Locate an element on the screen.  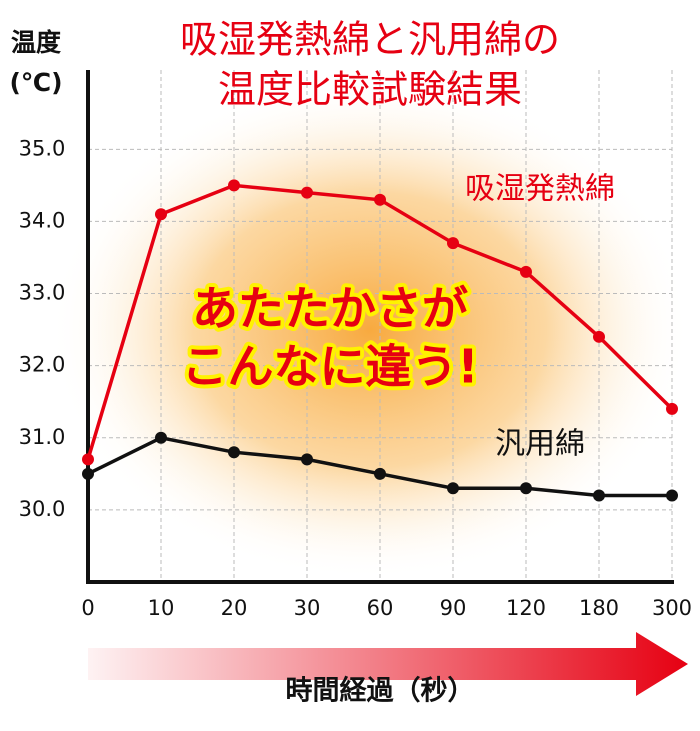
y-tick-label: 32.0 is located at coordinates (42, 365).